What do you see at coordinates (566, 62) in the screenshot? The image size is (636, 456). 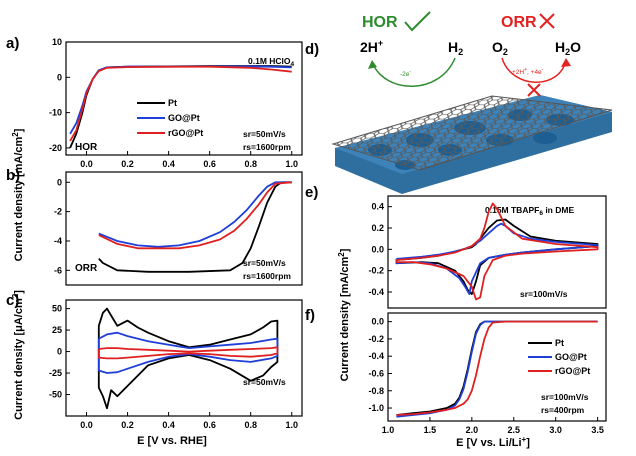 I see `orr-arrowhead` at bounding box center [566, 62].